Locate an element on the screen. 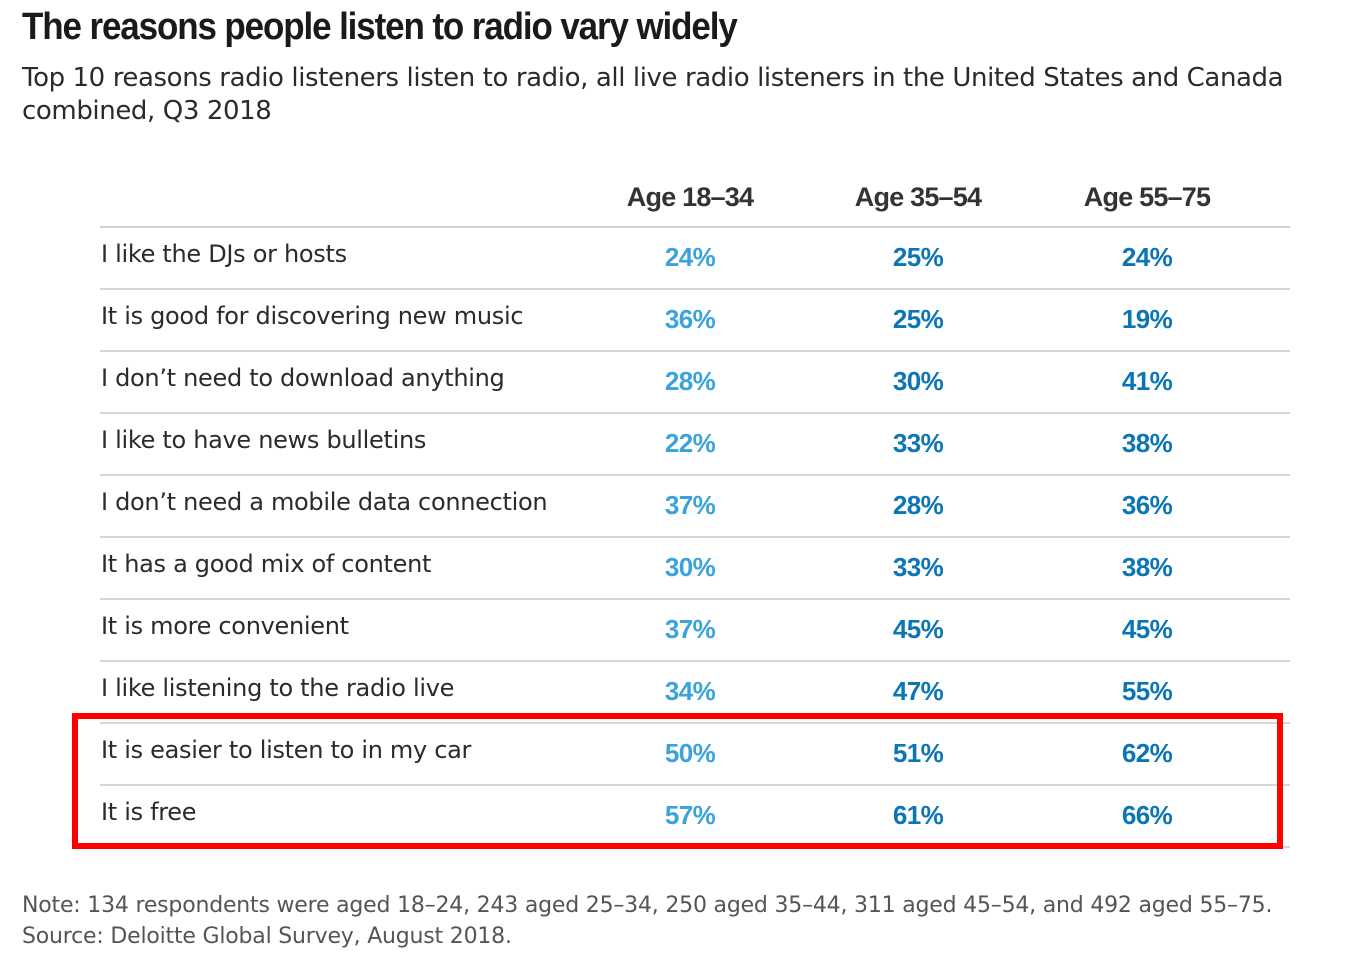 The image size is (1354, 965). row-label: It is more convenient is located at coordinates (225, 626).